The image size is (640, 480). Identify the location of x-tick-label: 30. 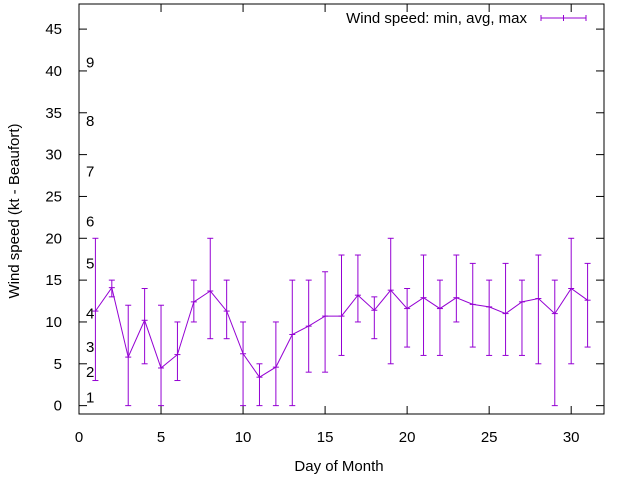
(571, 437).